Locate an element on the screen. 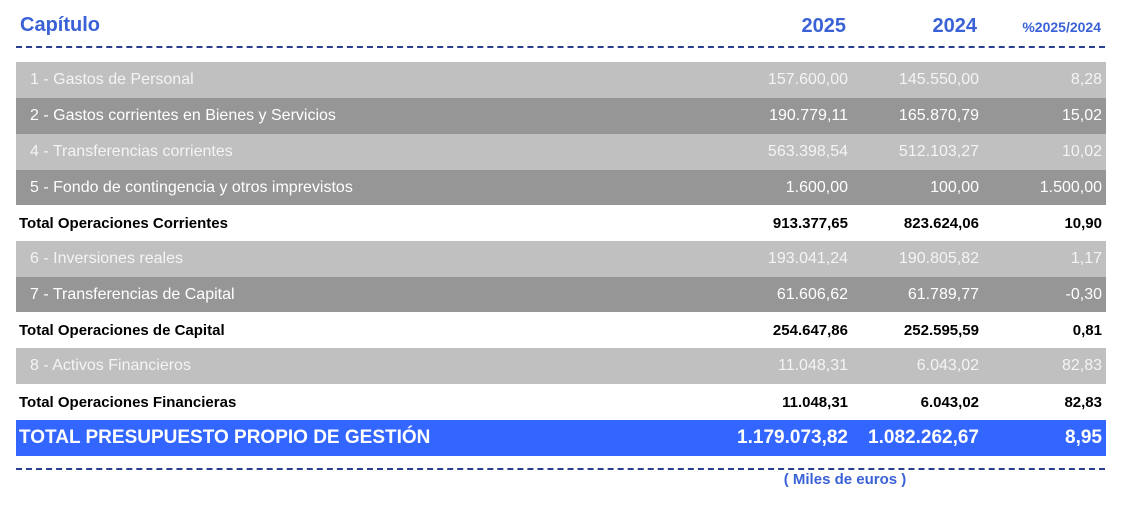  value-2024: 1.082.262,67 is located at coordinates (923, 437).